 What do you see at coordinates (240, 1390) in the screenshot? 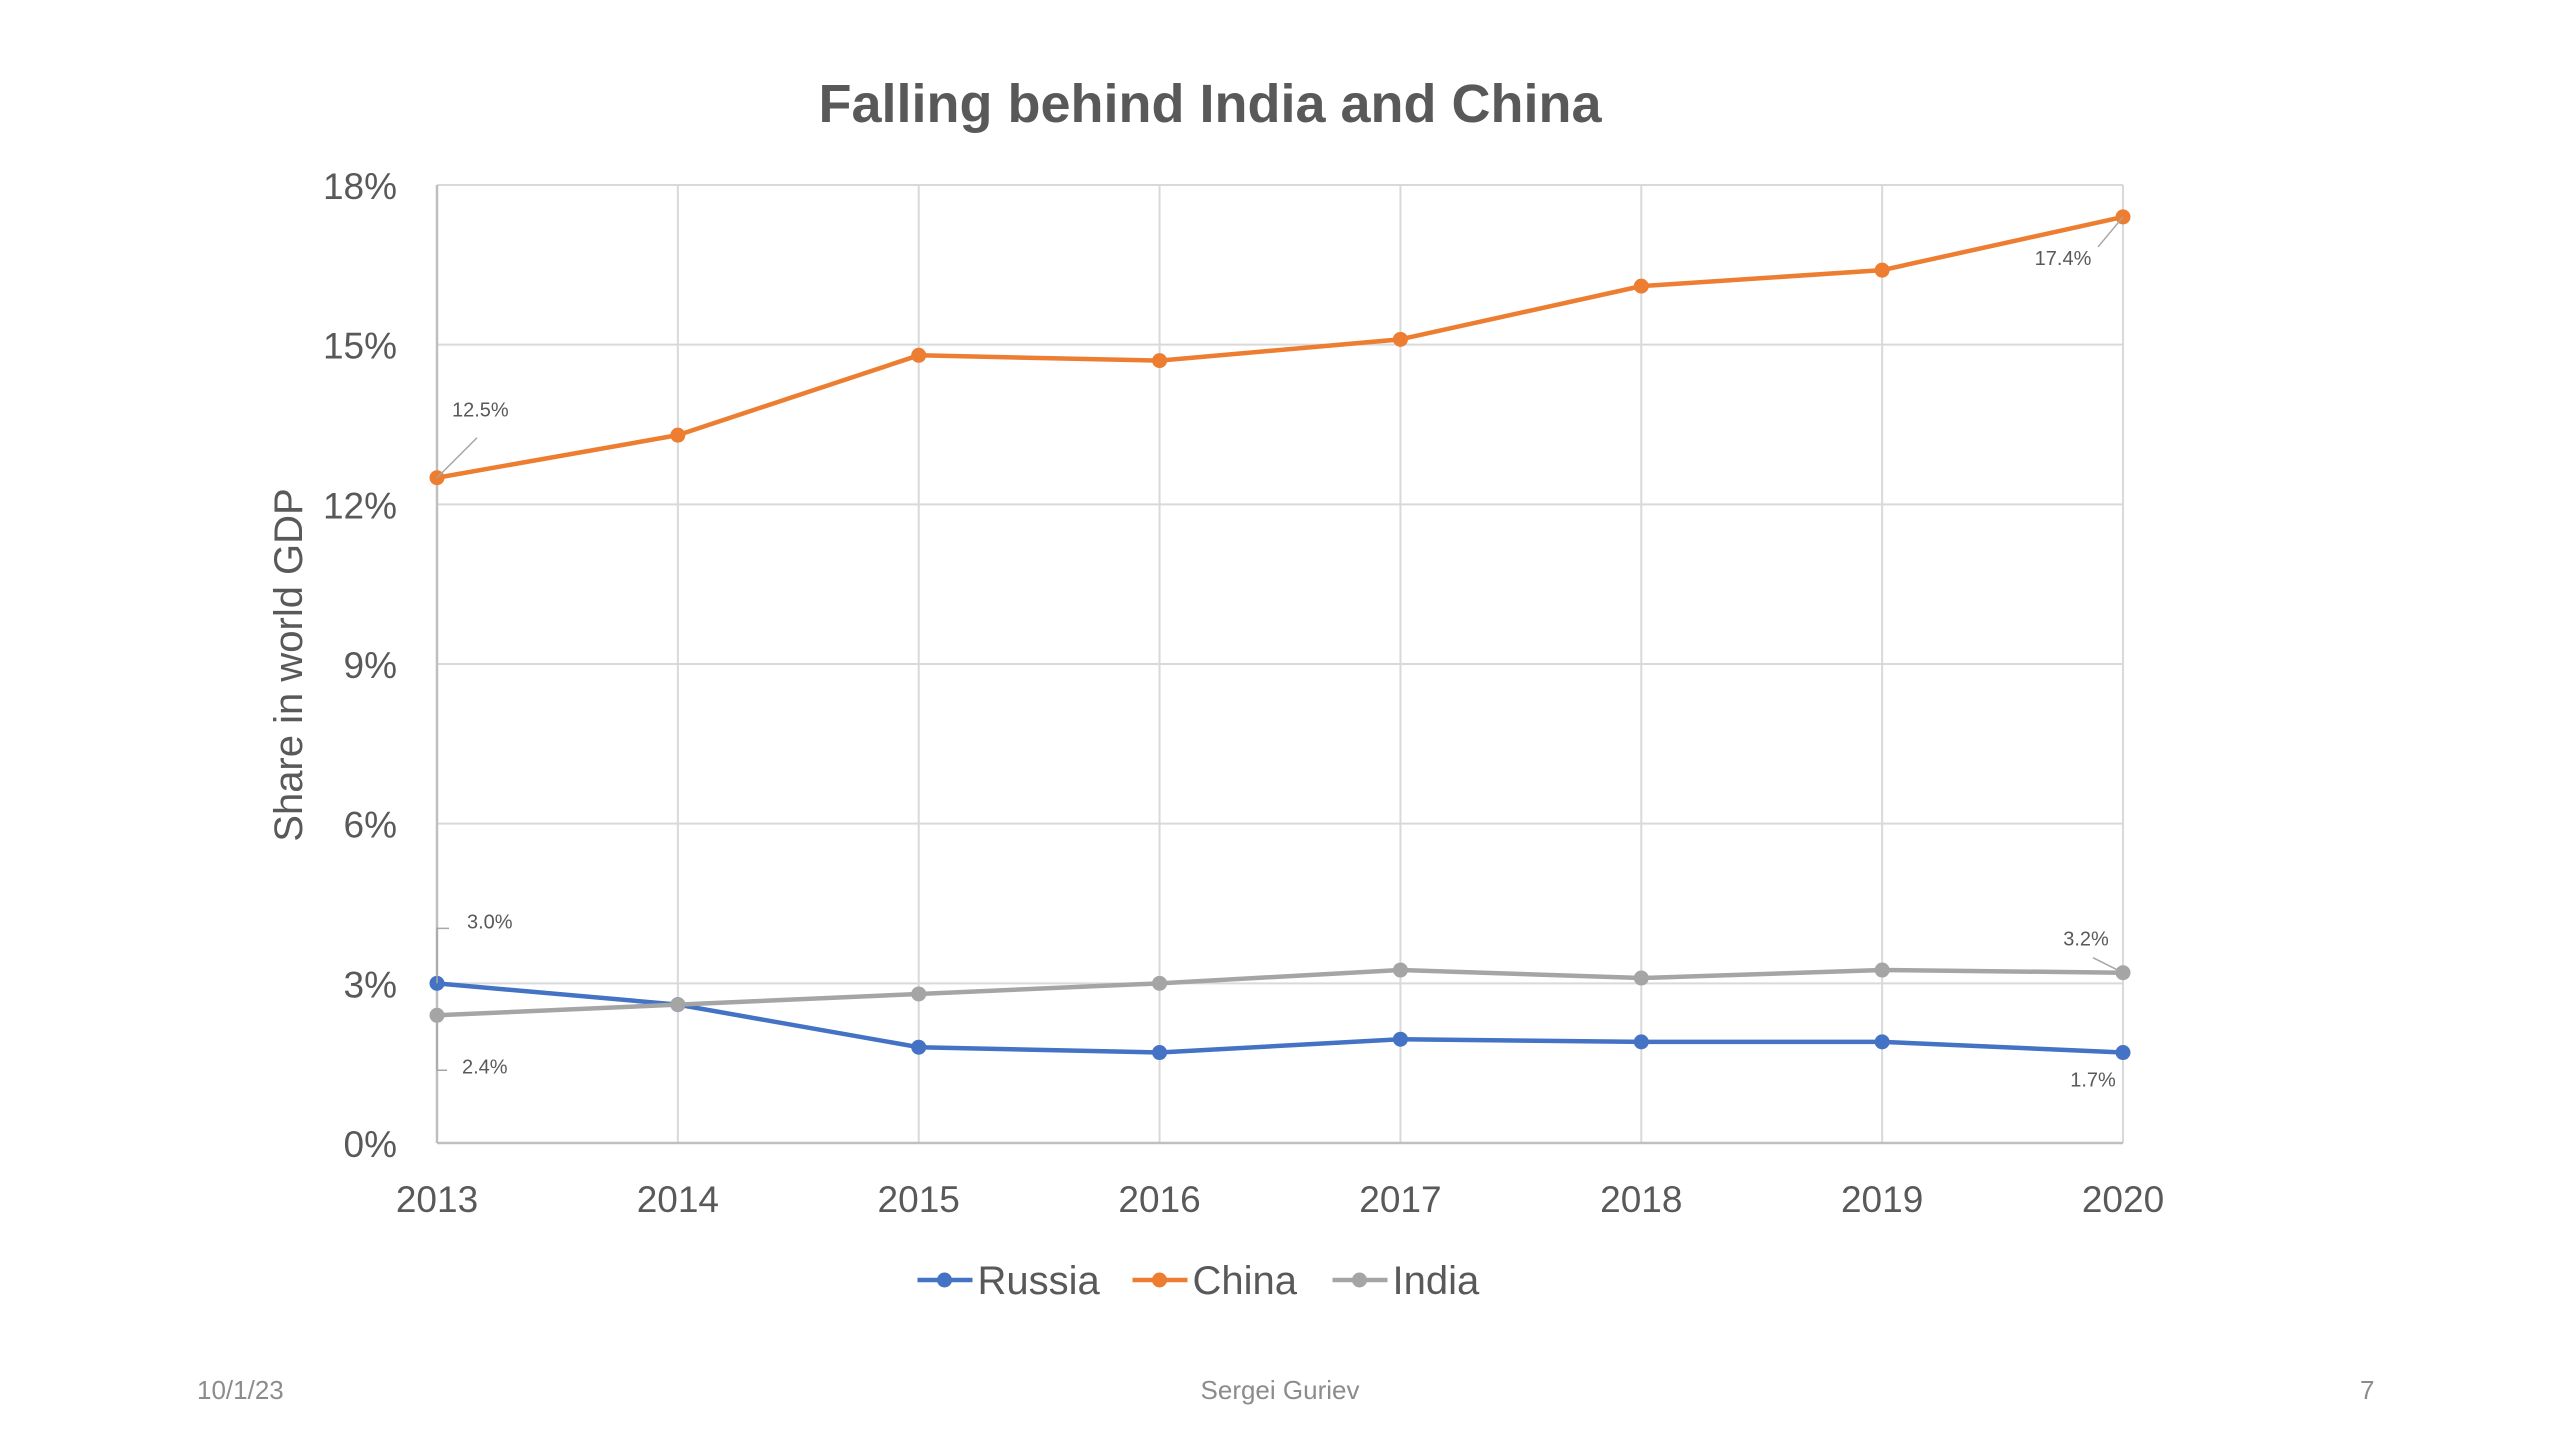
I see `footer-date: 10/1/23` at bounding box center [240, 1390].